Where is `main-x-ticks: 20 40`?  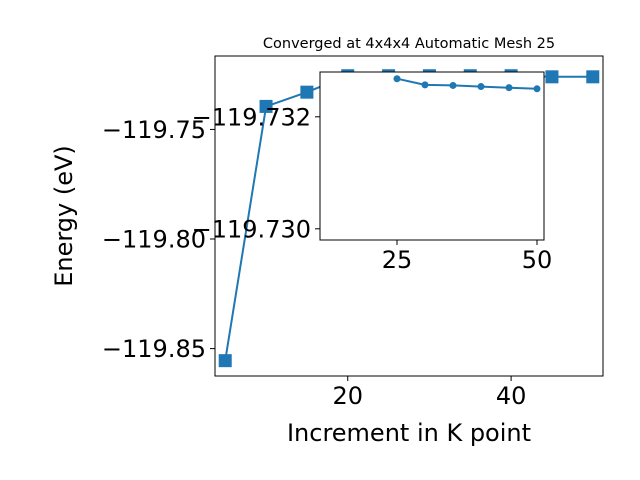 main-x-ticks: 20 40 is located at coordinates (429, 393).